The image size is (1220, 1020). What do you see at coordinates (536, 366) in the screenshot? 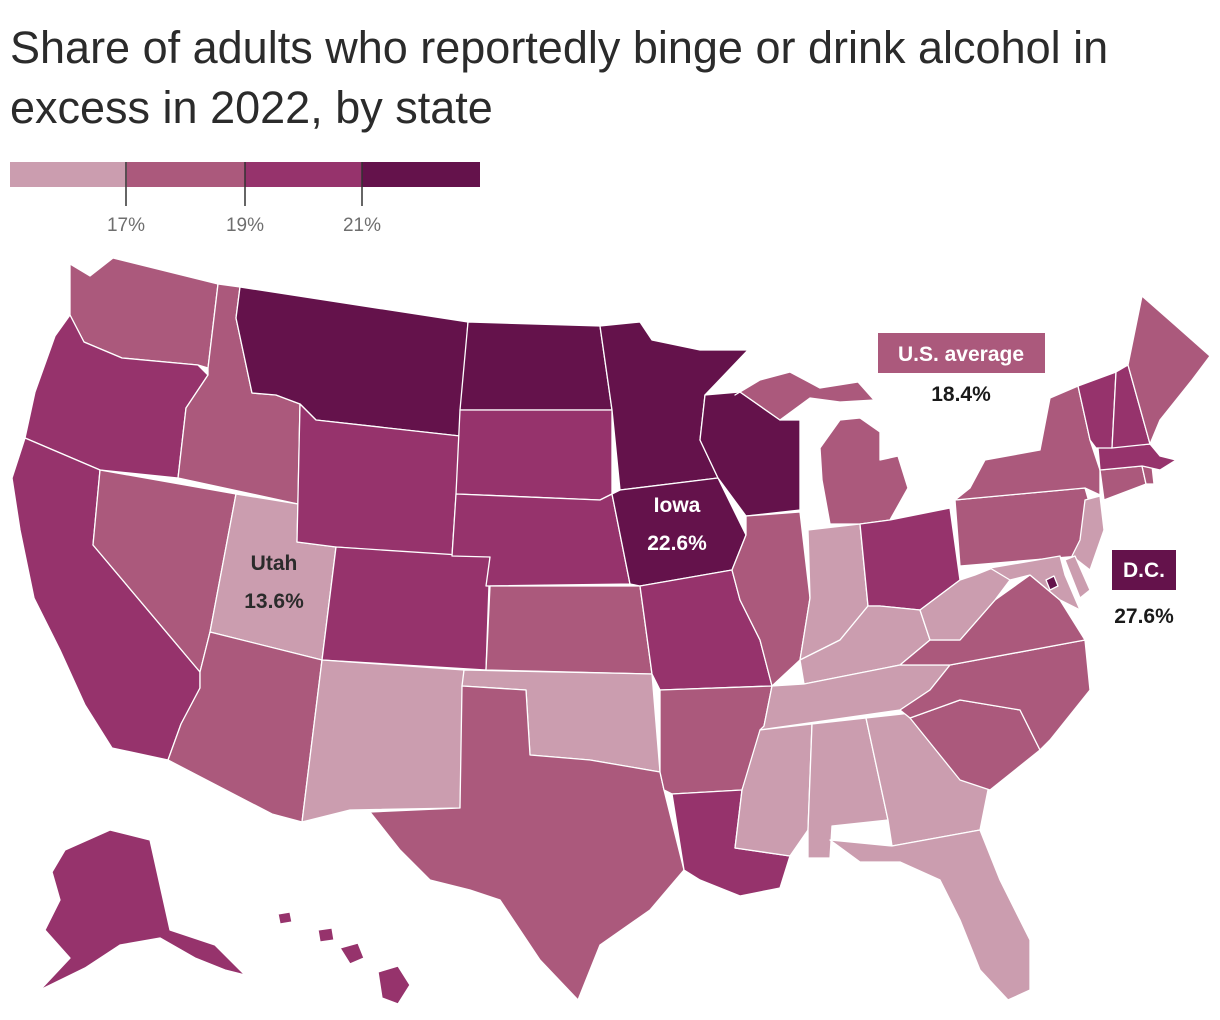
I see `state-nd` at bounding box center [536, 366].